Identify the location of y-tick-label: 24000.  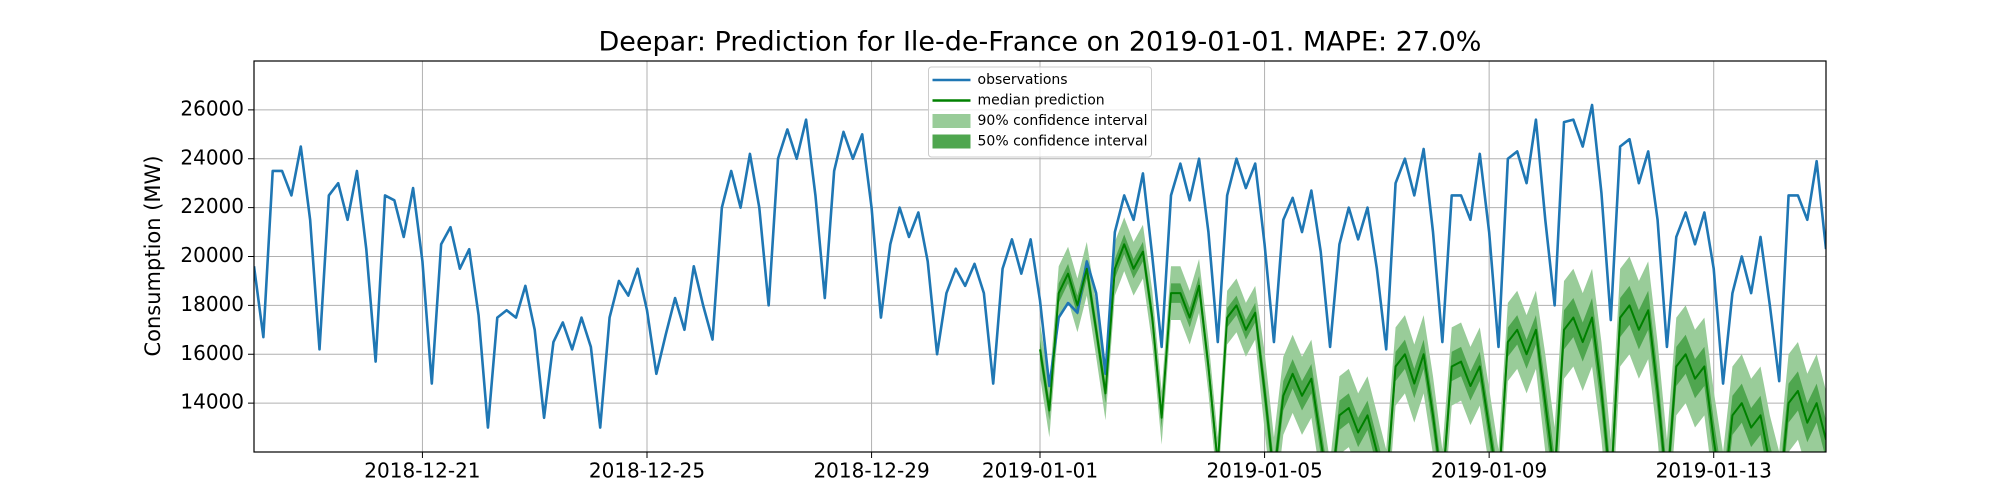
(212, 157).